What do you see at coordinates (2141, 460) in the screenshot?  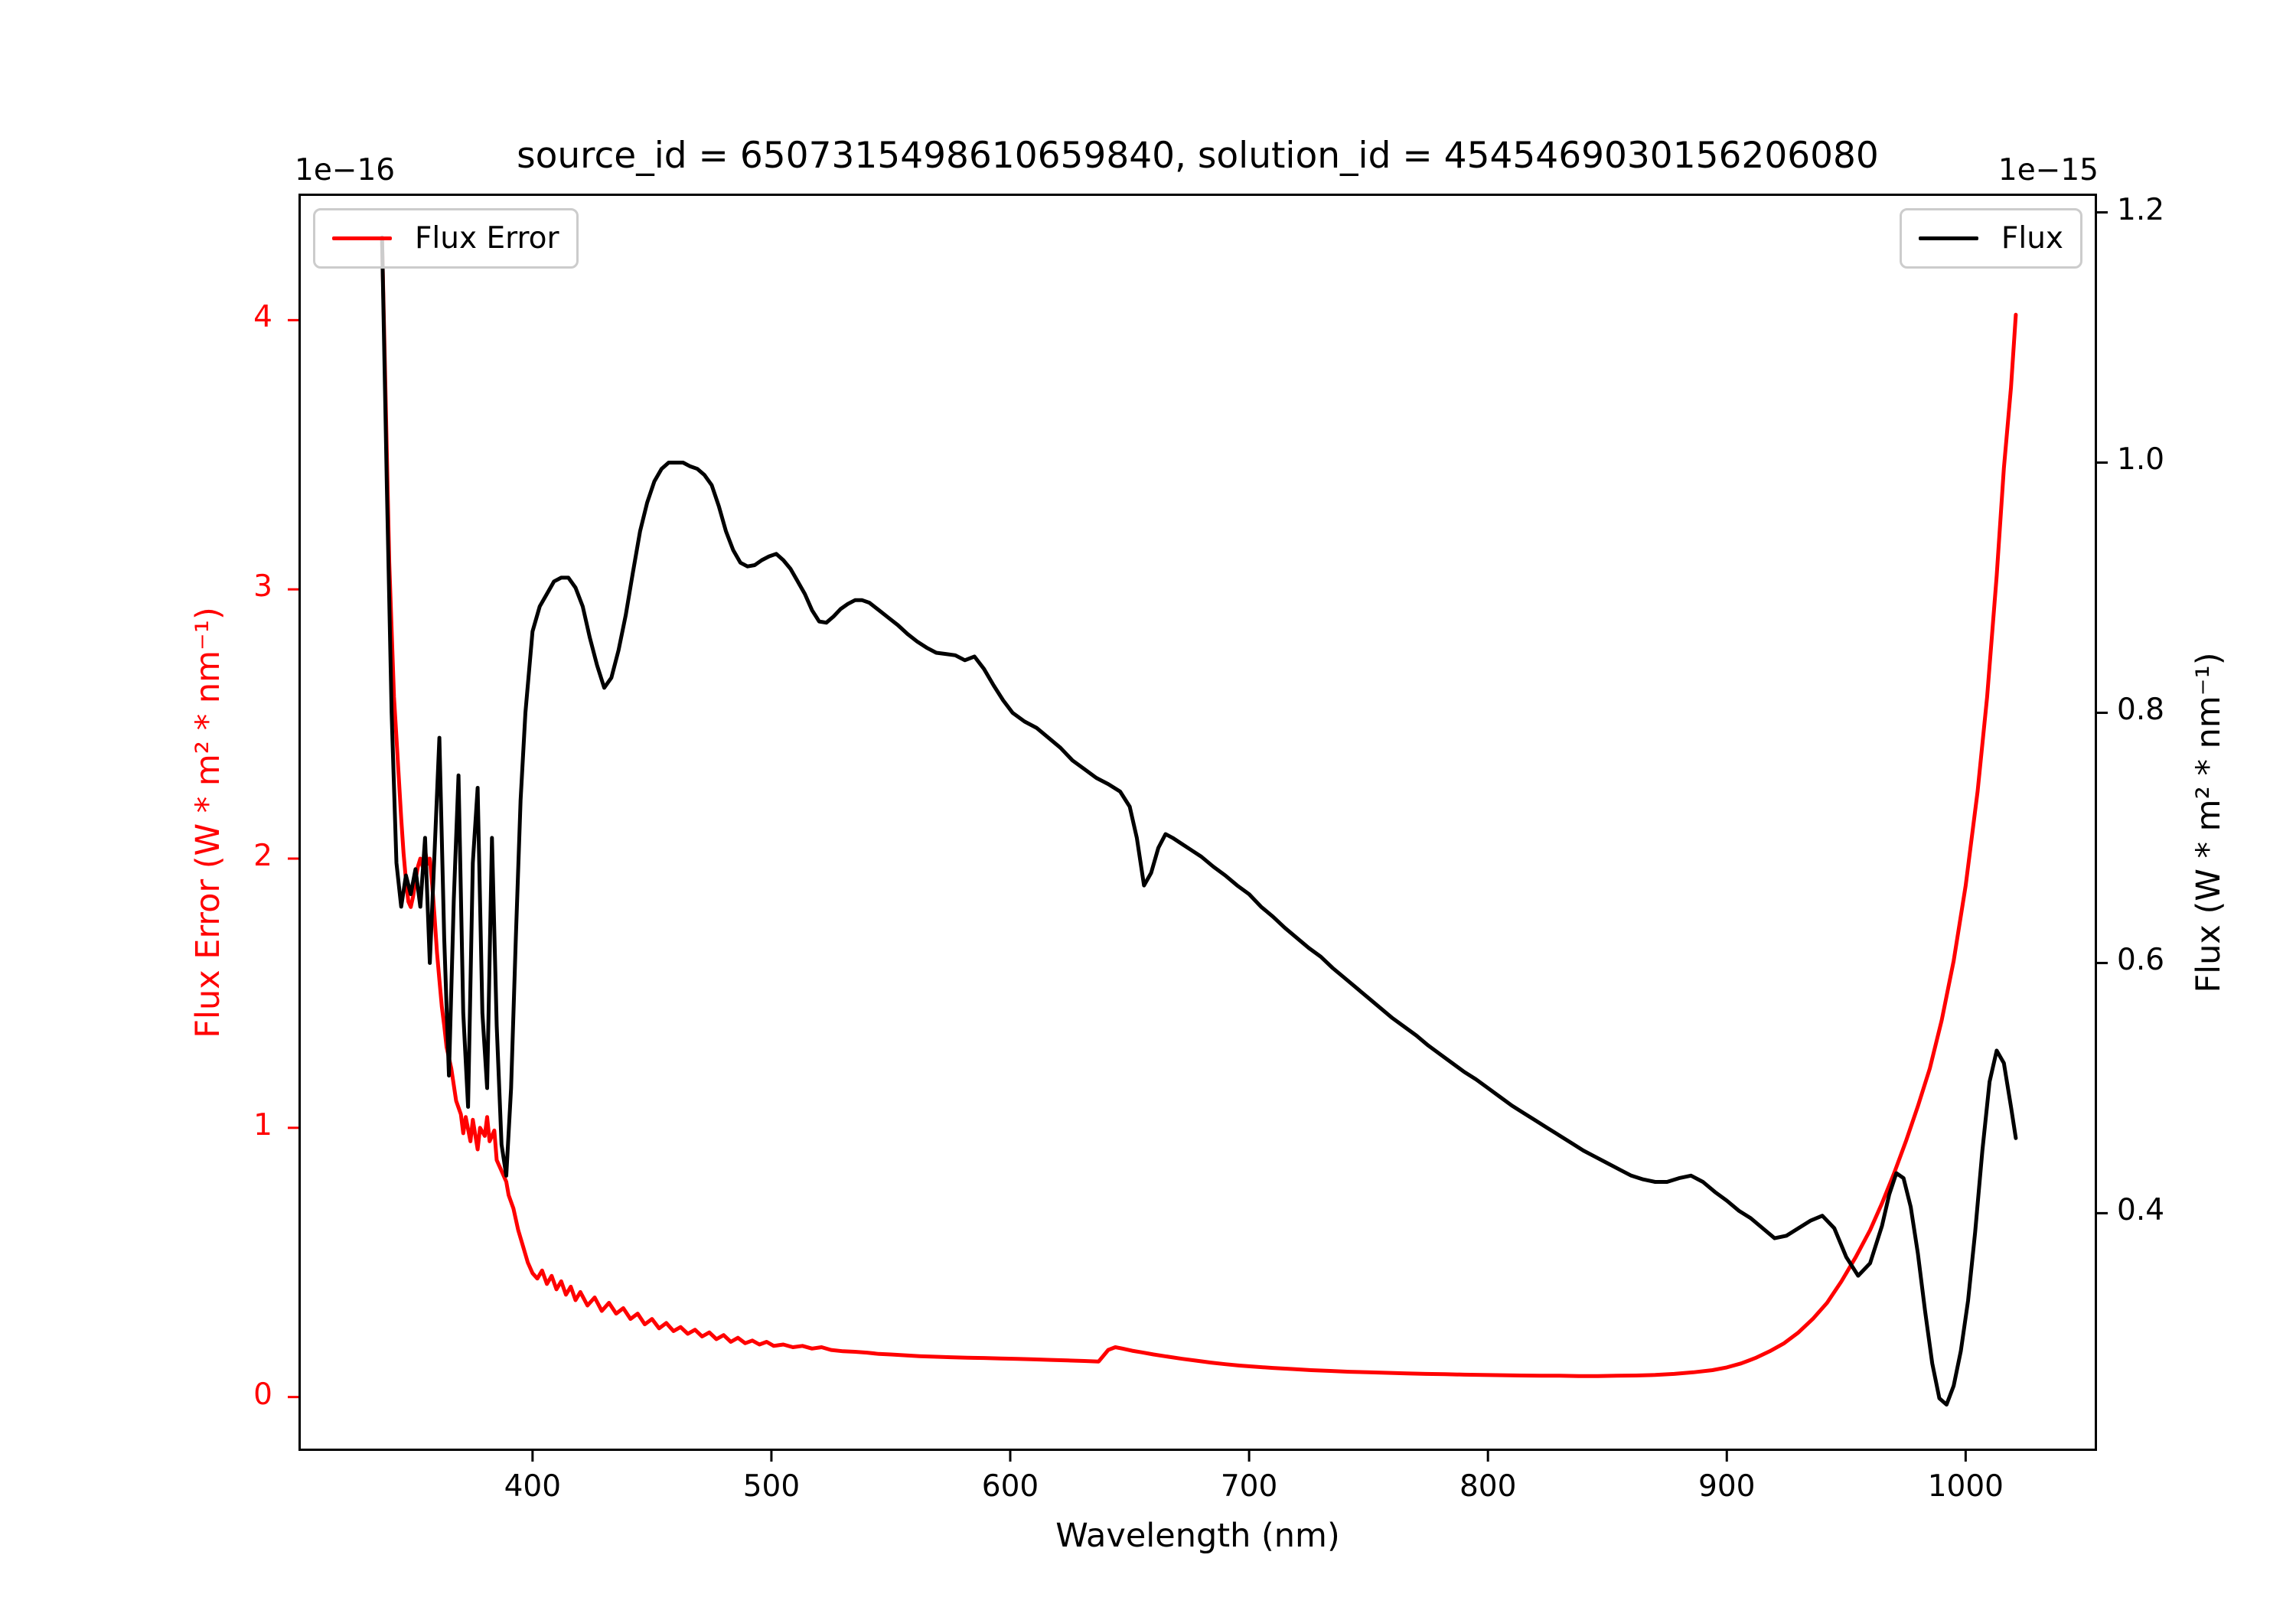 I see `y-right-tick-label: 1.0` at bounding box center [2141, 460].